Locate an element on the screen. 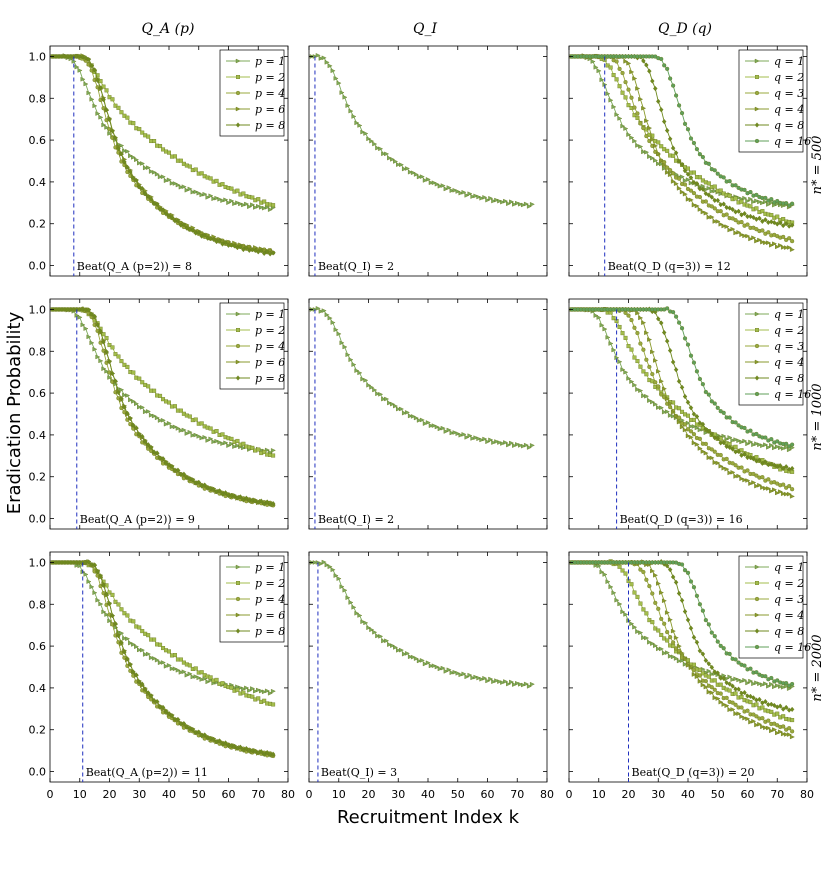  legend-label: q = 1 is located at coordinates (789, 567).